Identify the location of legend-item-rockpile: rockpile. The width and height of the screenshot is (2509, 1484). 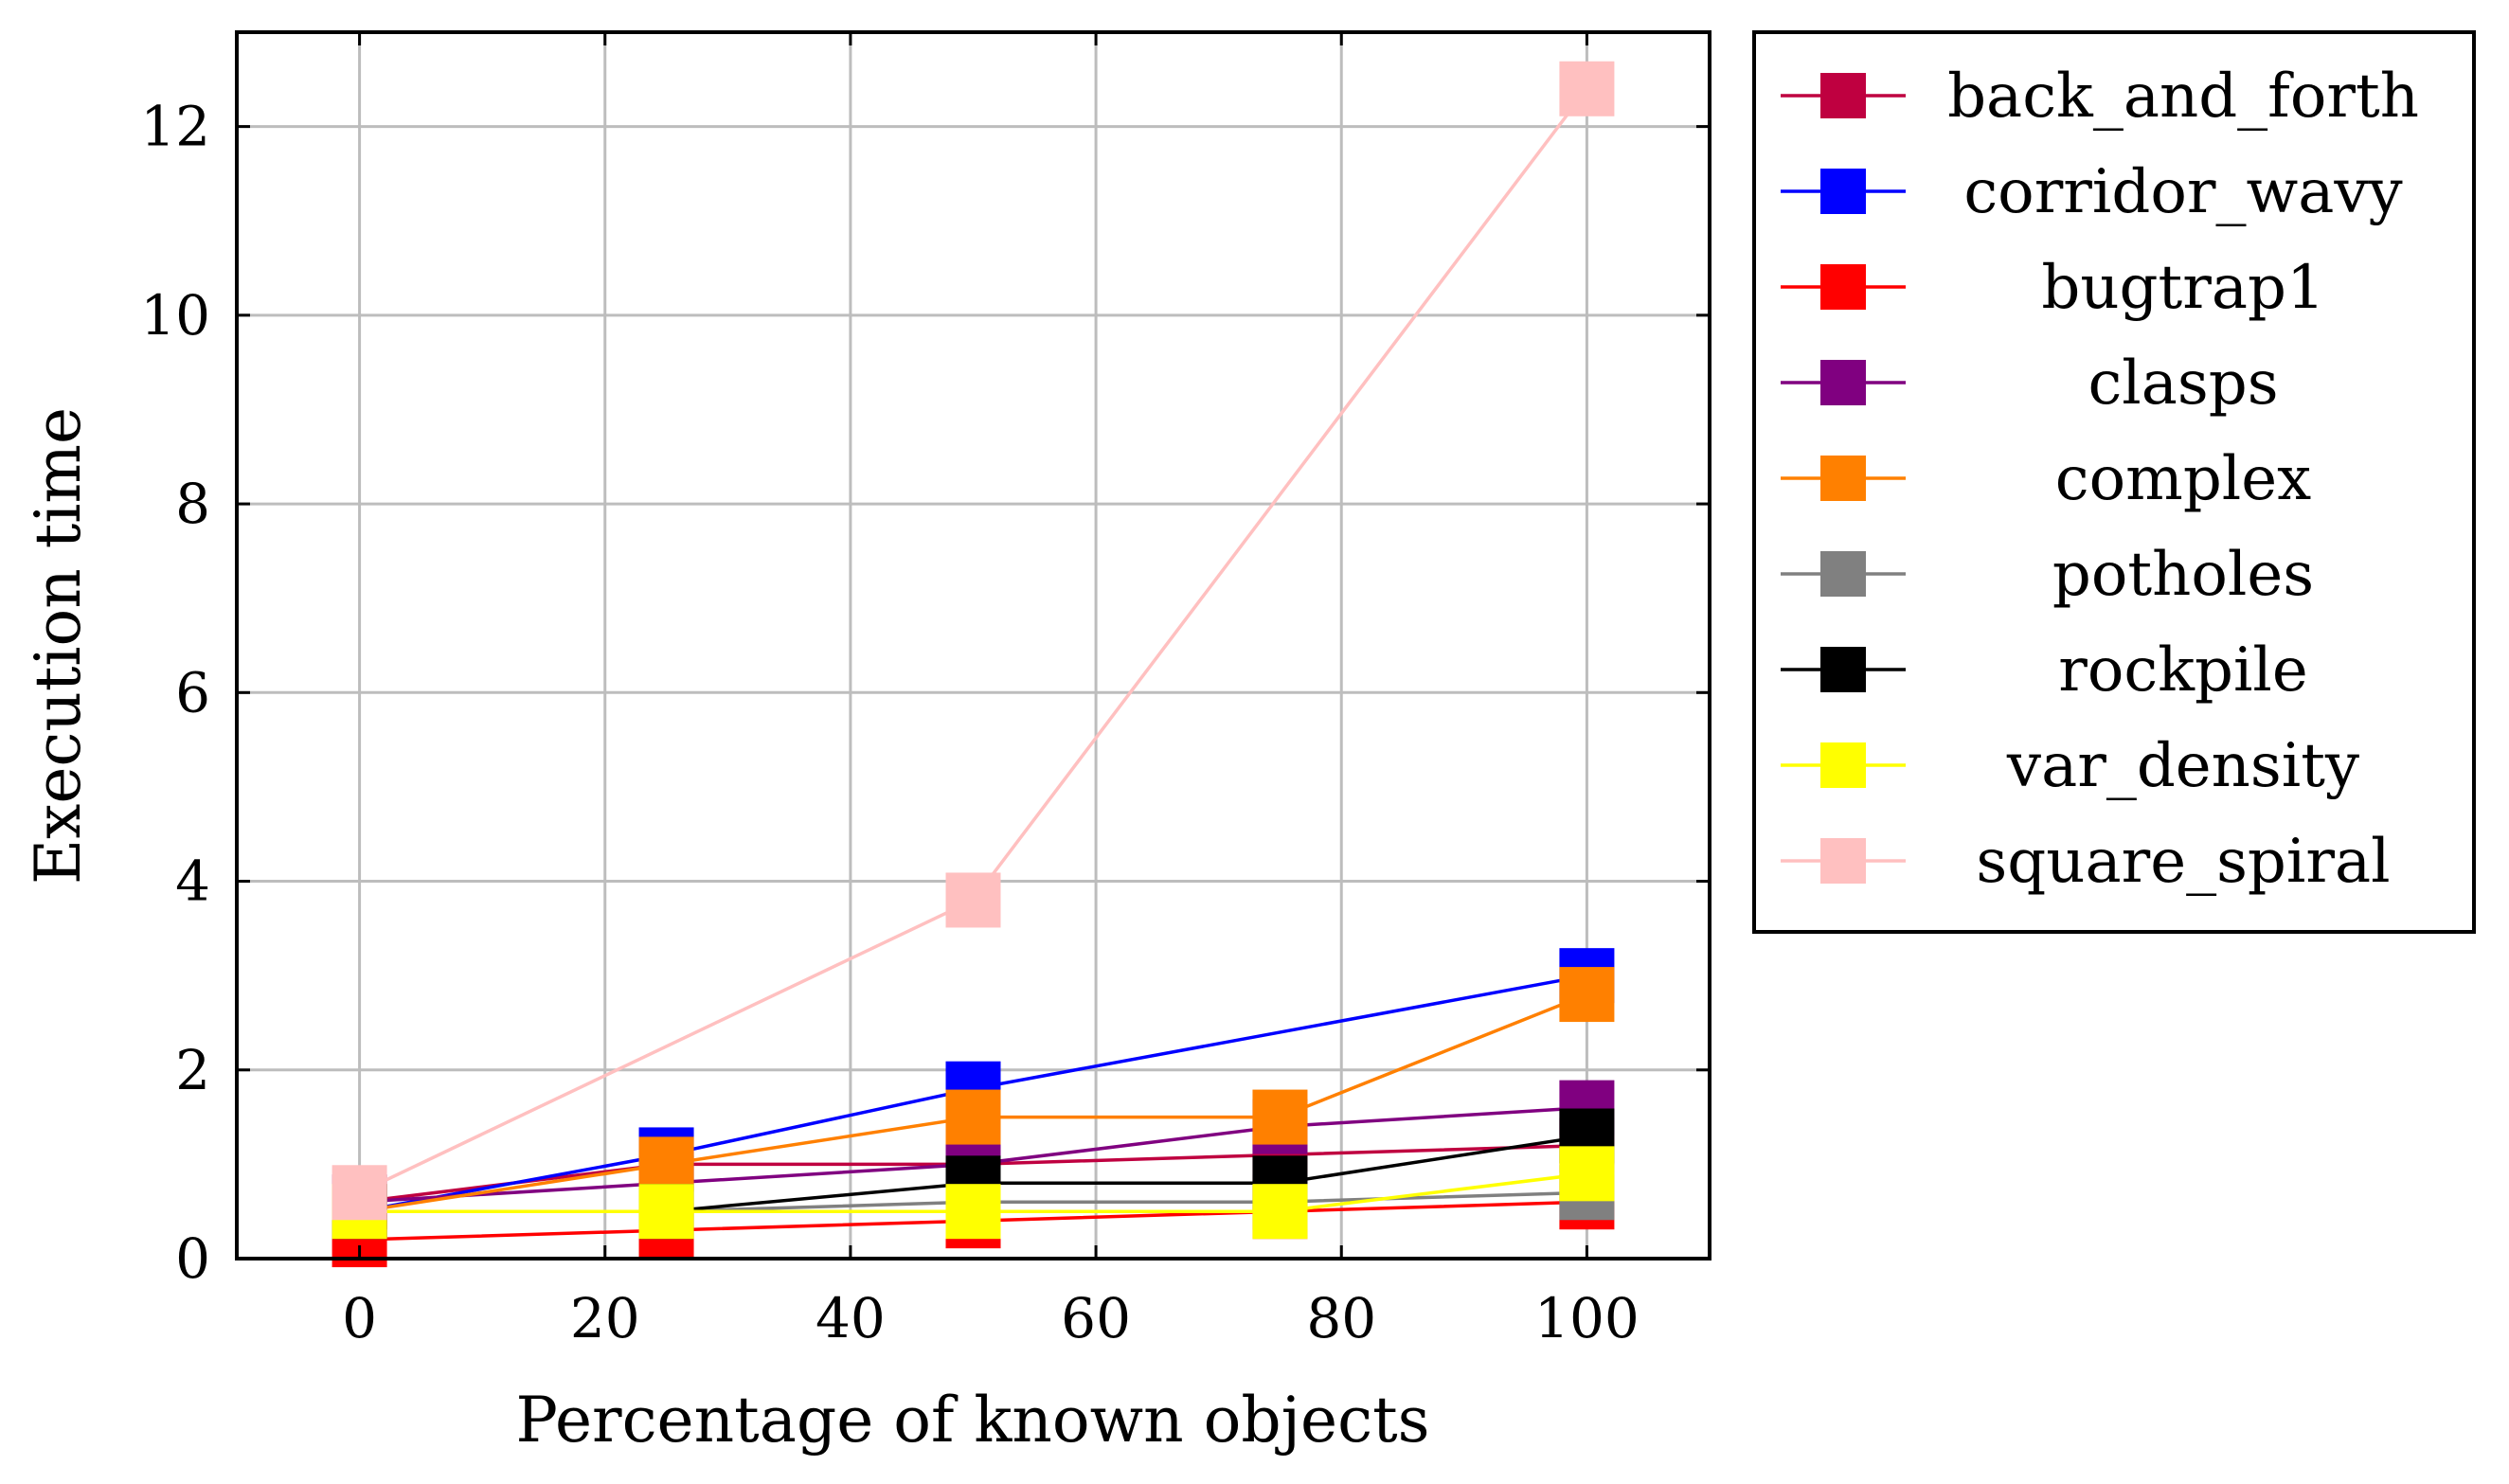
(2045, 670).